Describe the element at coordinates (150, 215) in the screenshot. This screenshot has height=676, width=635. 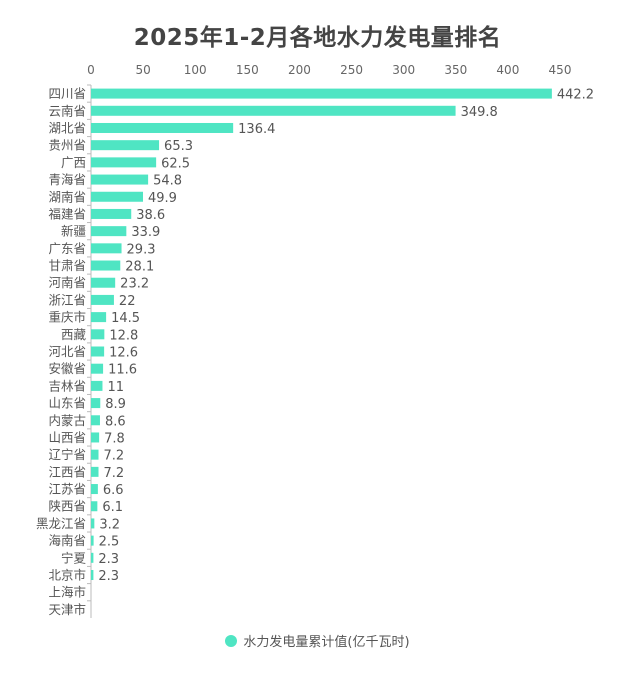
I see `data-label: 38.6` at that location.